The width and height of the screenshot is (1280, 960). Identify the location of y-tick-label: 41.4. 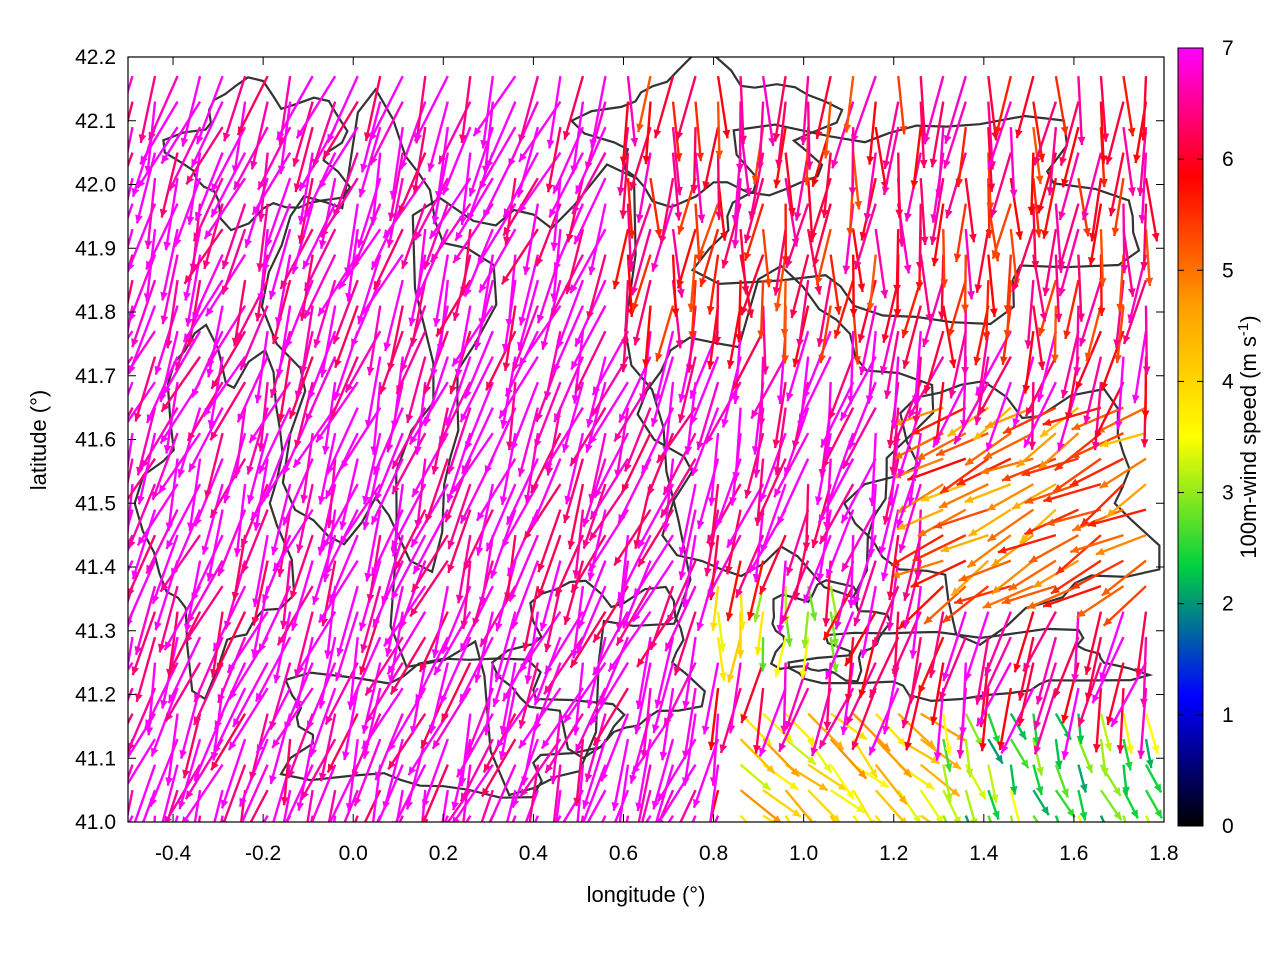
(95, 567).